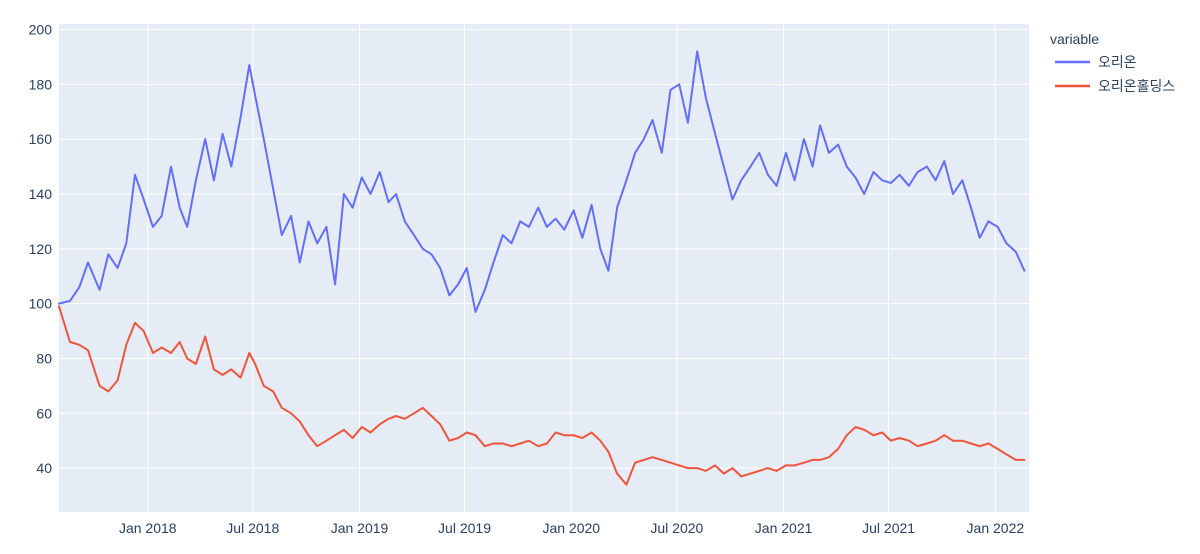  I want to click on y-tick-label: 160, so click(41, 139).